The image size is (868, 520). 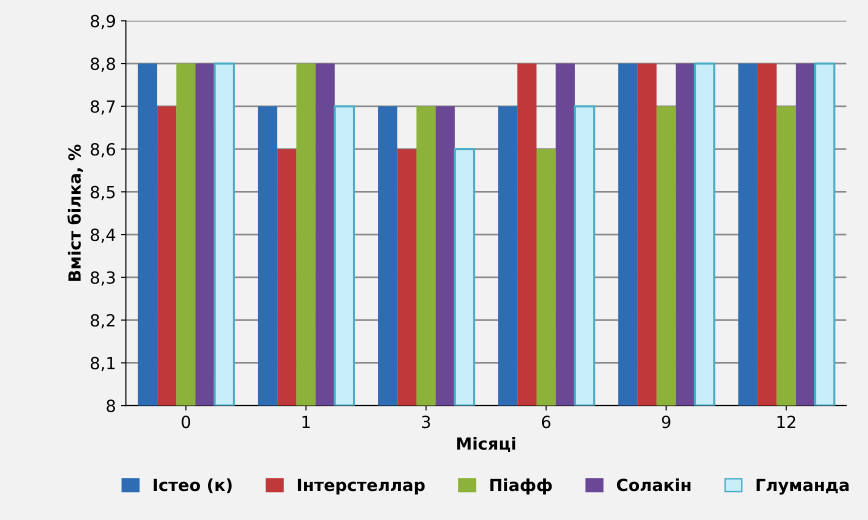 What do you see at coordinates (110, 406) in the screenshot?
I see `y-tick-label: 8` at bounding box center [110, 406].